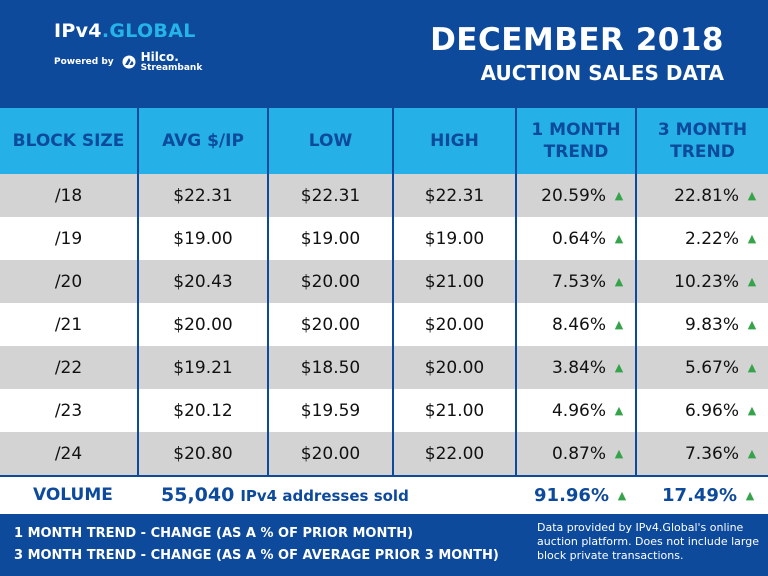  Describe the element at coordinates (331, 367) in the screenshot. I see `cell-low: $18.50` at that location.